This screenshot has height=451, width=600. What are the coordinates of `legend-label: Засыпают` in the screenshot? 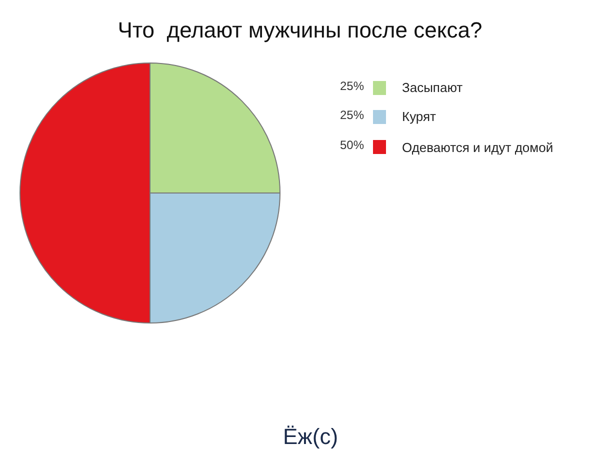 It's located at (432, 87).